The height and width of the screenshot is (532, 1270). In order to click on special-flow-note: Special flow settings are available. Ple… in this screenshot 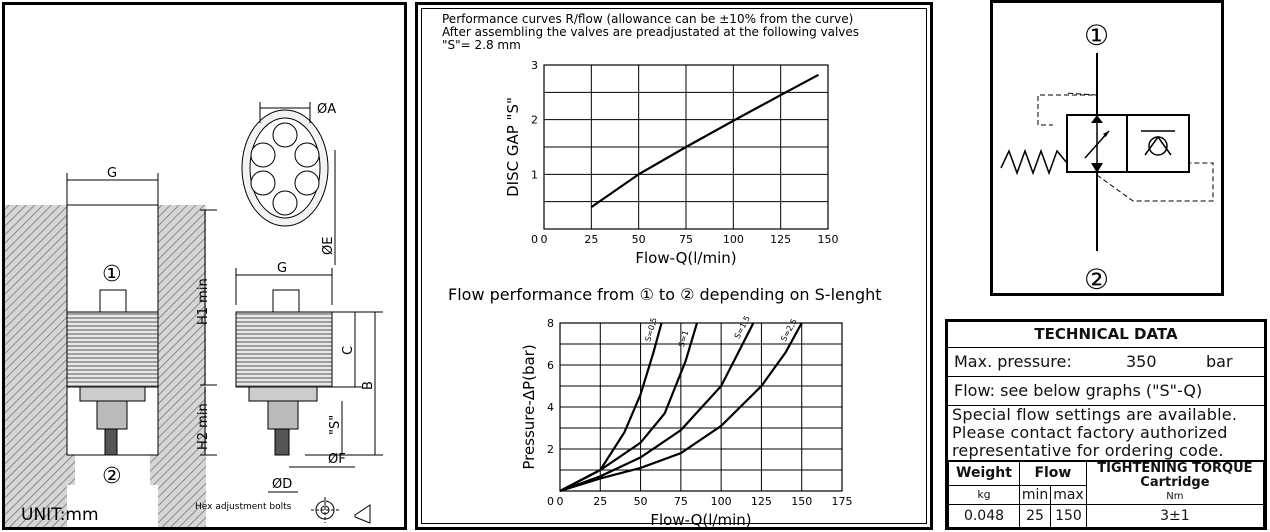, I will do `click(1106, 433)`.